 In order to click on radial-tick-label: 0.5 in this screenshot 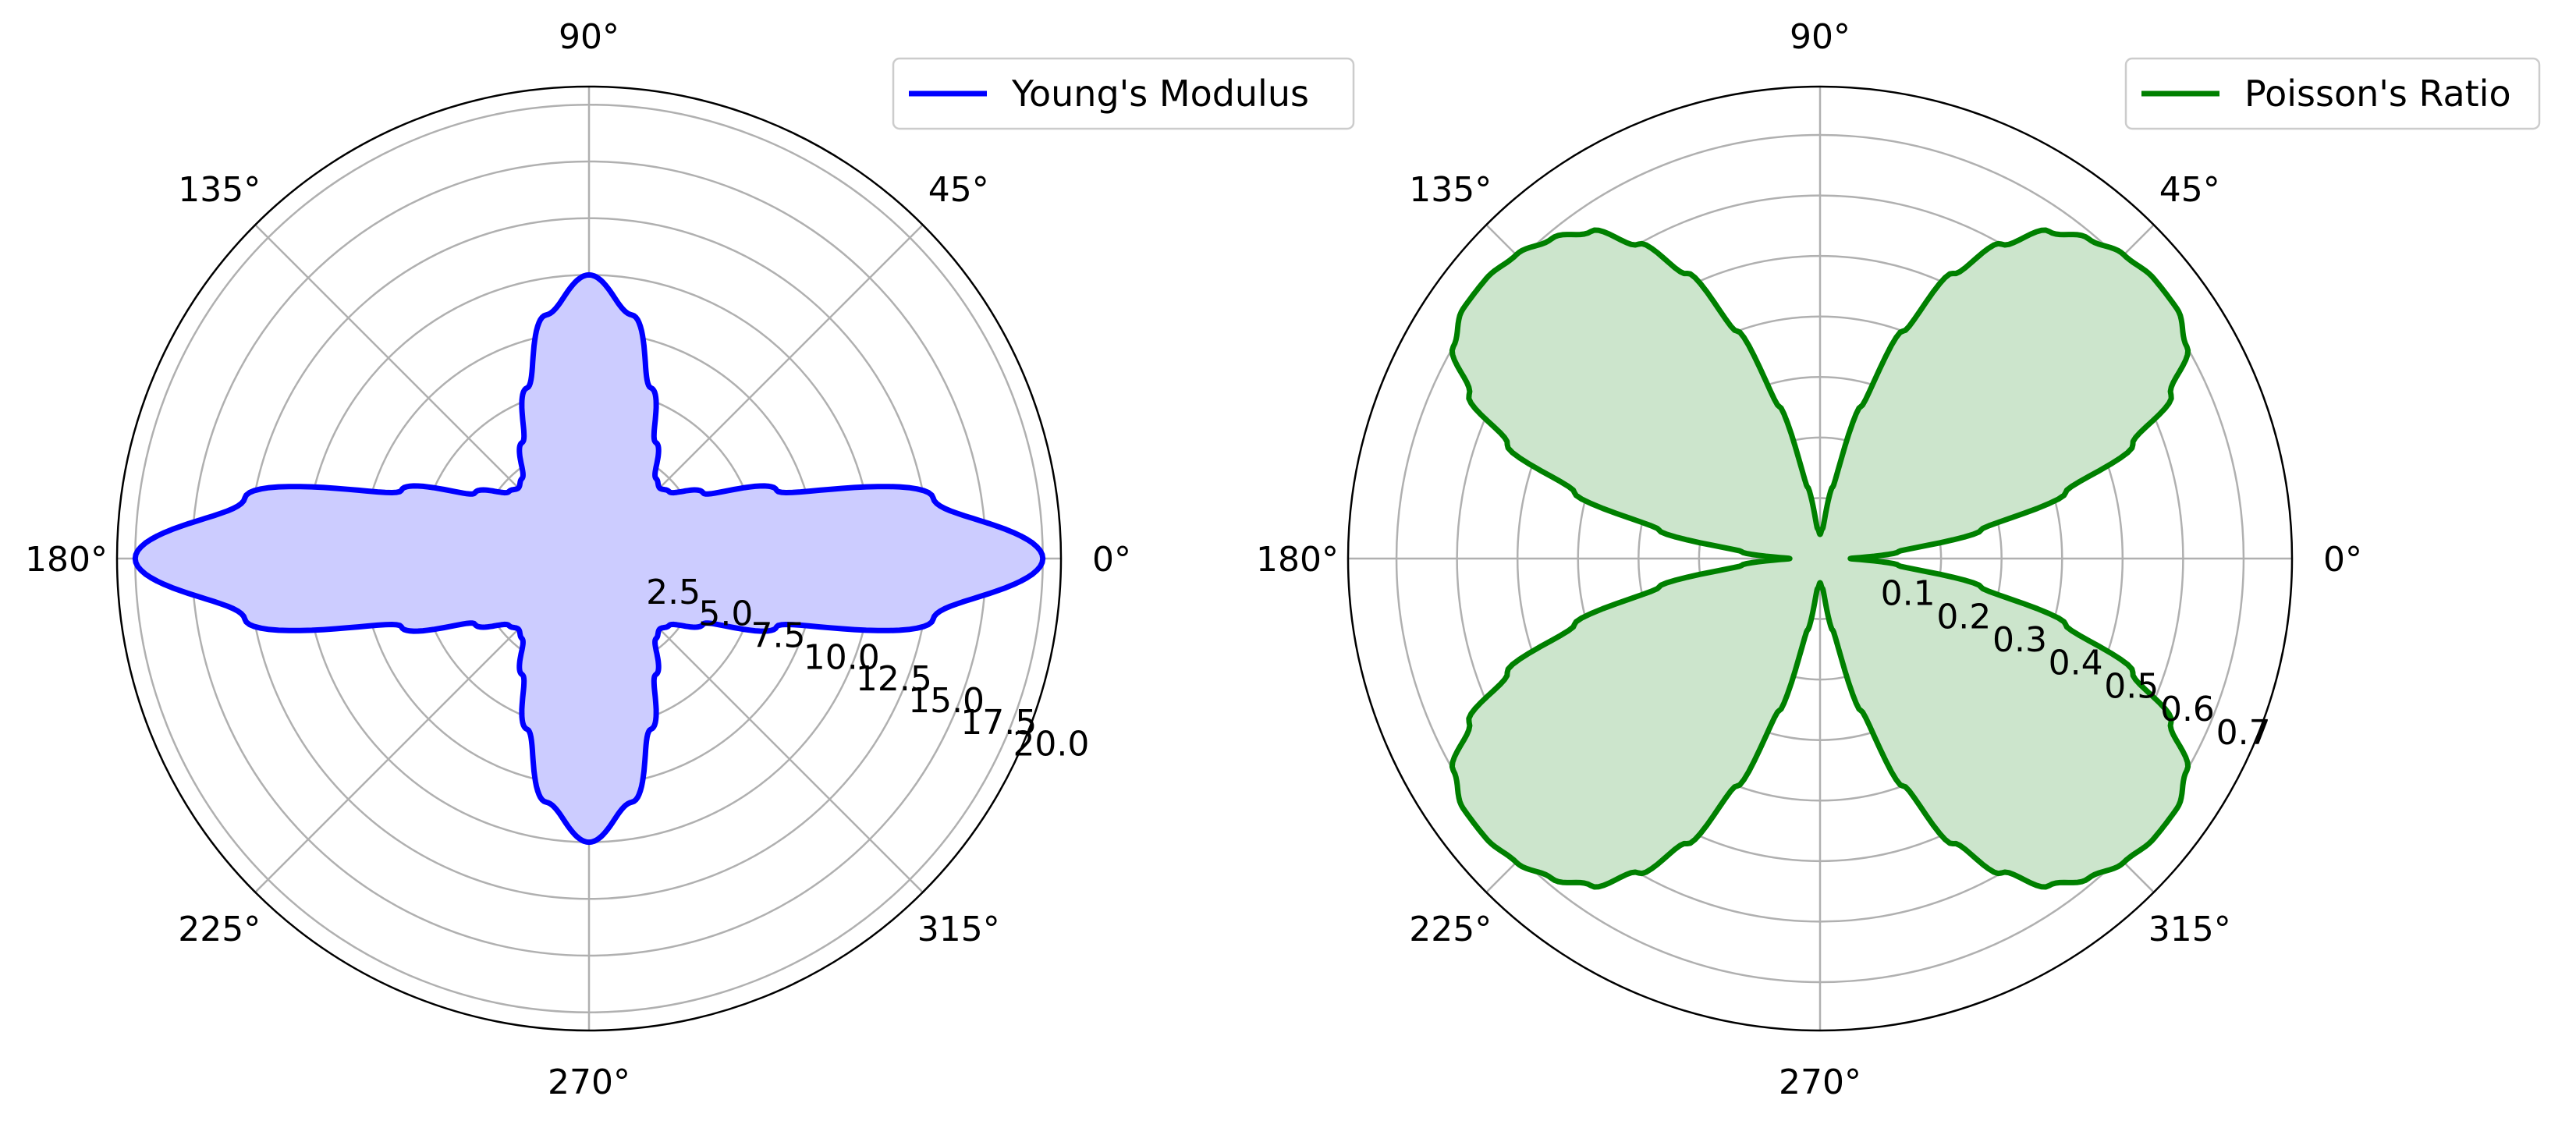, I will do `click(2131, 686)`.